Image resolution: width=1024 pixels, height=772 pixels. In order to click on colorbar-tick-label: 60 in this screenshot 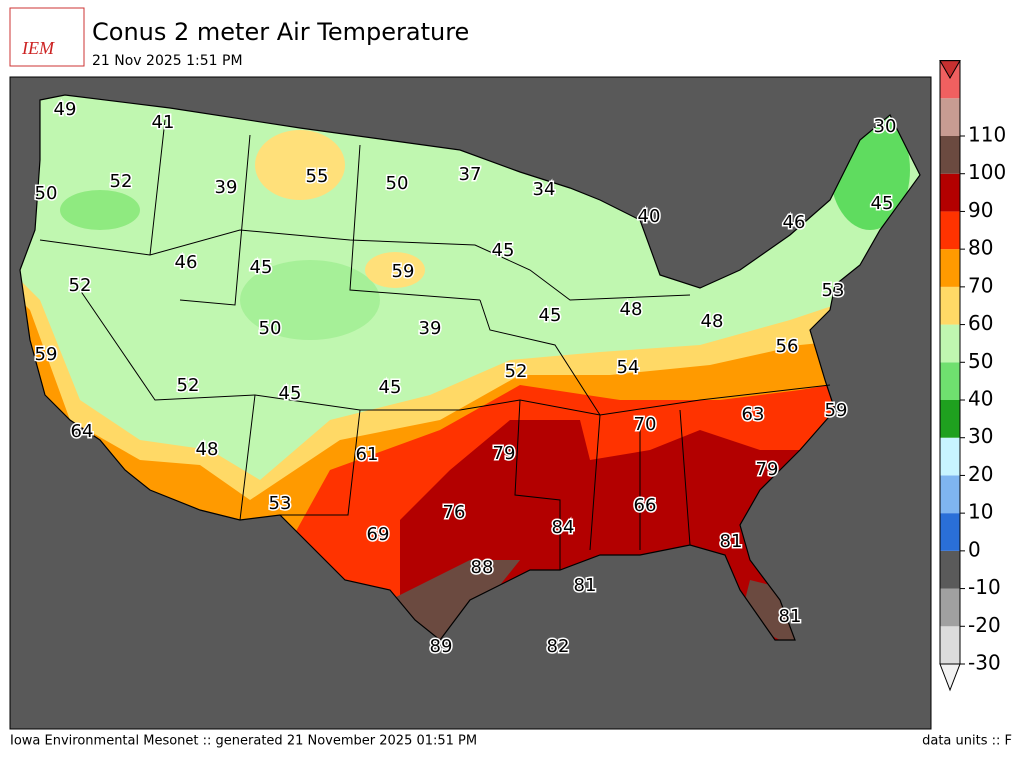, I will do `click(980, 323)`.